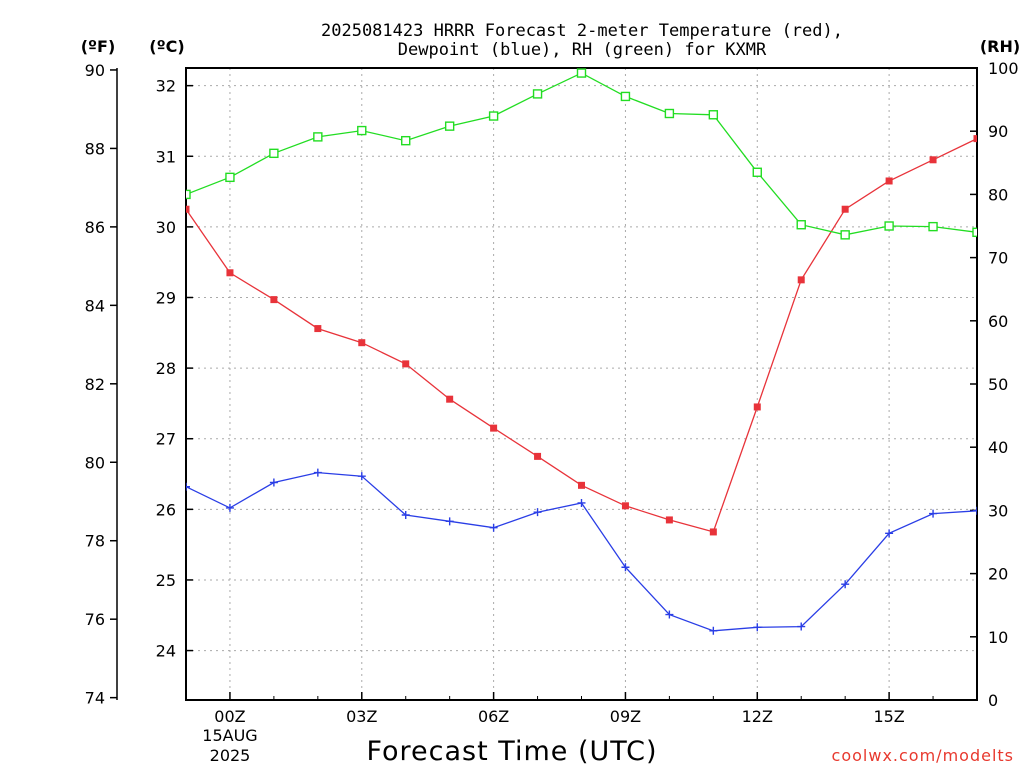  Describe the element at coordinates (493, 716) in the screenshot. I see `x-tick-label: 06Z` at that location.